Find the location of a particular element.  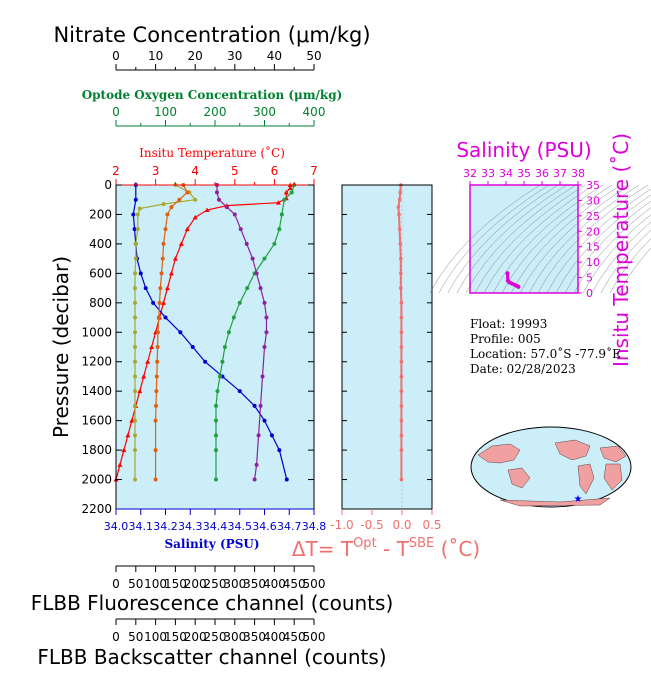

ts-density-contours is located at coordinates (540, 239).